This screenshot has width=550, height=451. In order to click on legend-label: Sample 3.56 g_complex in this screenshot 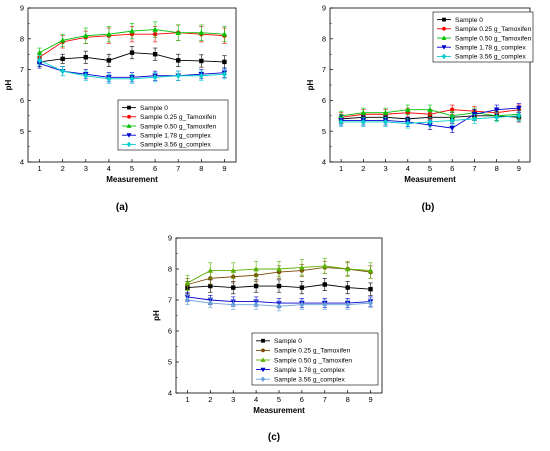, I will do `click(309, 380)`.